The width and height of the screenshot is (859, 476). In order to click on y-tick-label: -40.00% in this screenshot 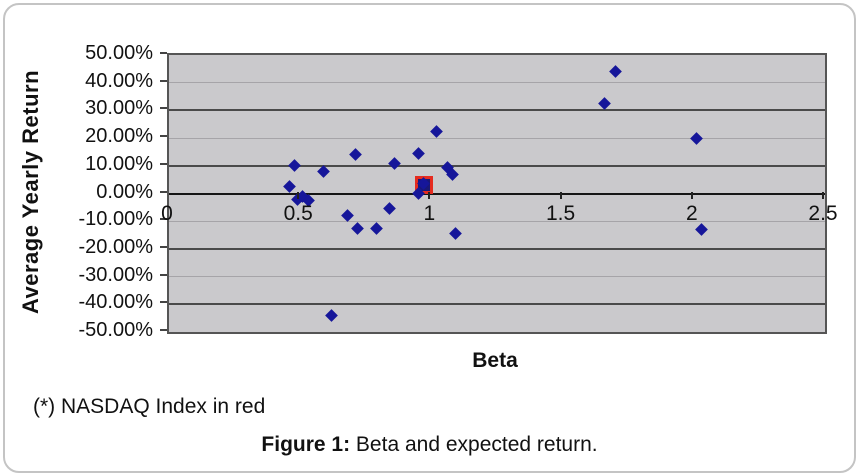, I will do `click(116, 302)`.